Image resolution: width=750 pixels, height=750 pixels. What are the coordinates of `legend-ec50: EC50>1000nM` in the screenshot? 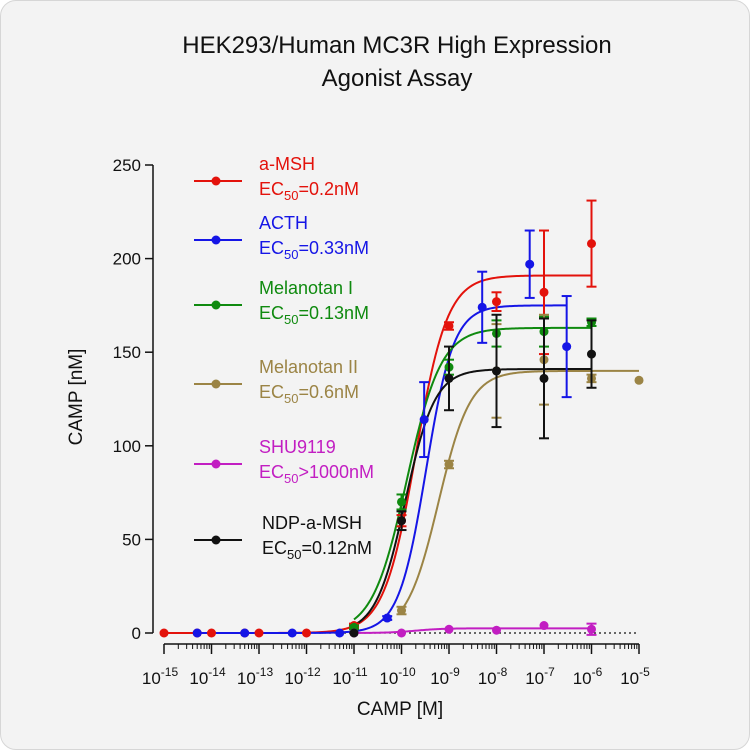 It's located at (316, 474).